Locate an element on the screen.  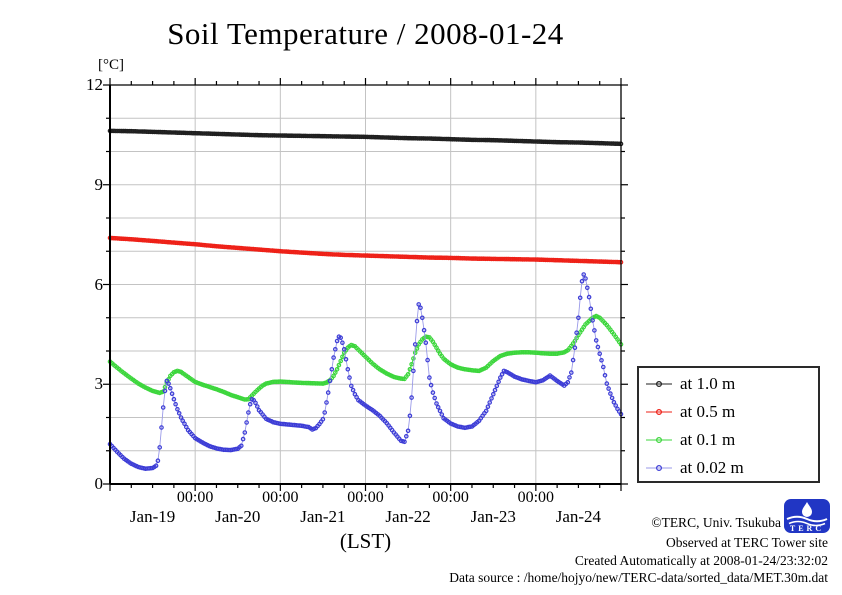
legend-entry-1: at 0.5 m is located at coordinates (728, 412).